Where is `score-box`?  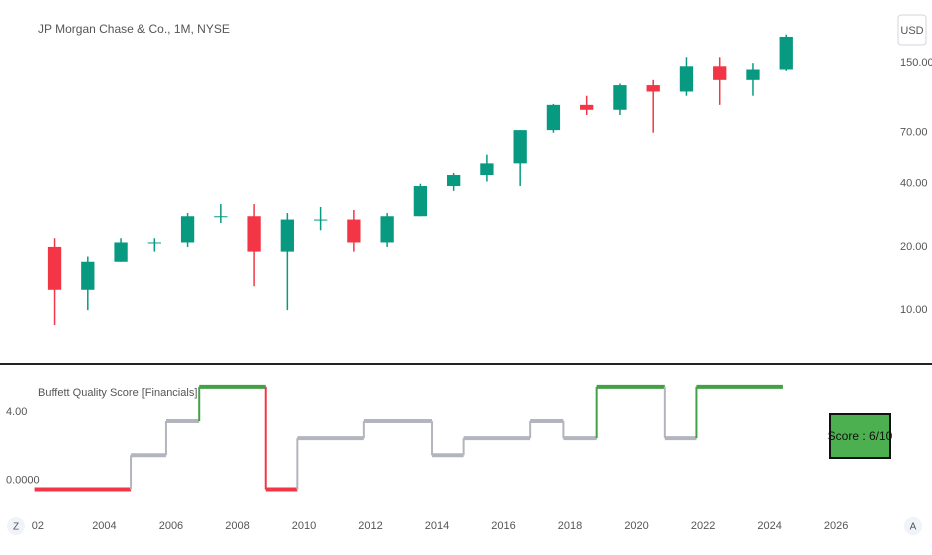 score-box is located at coordinates (860, 436).